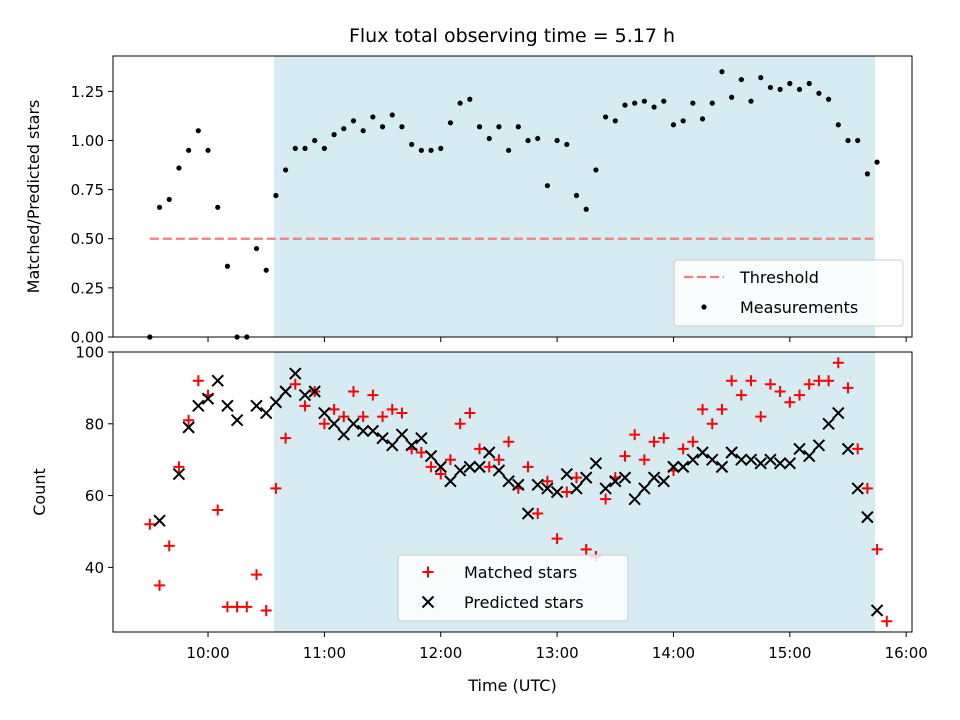 This screenshot has height=720, width=960. Describe the element at coordinates (89, 353) in the screenshot. I see `bottom-y-tick-label: 100` at that location.